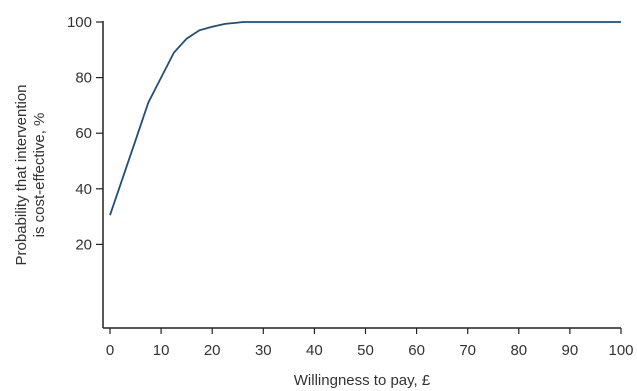 This screenshot has height=391, width=637. I want to click on x-tick-label: 20, so click(212, 350).